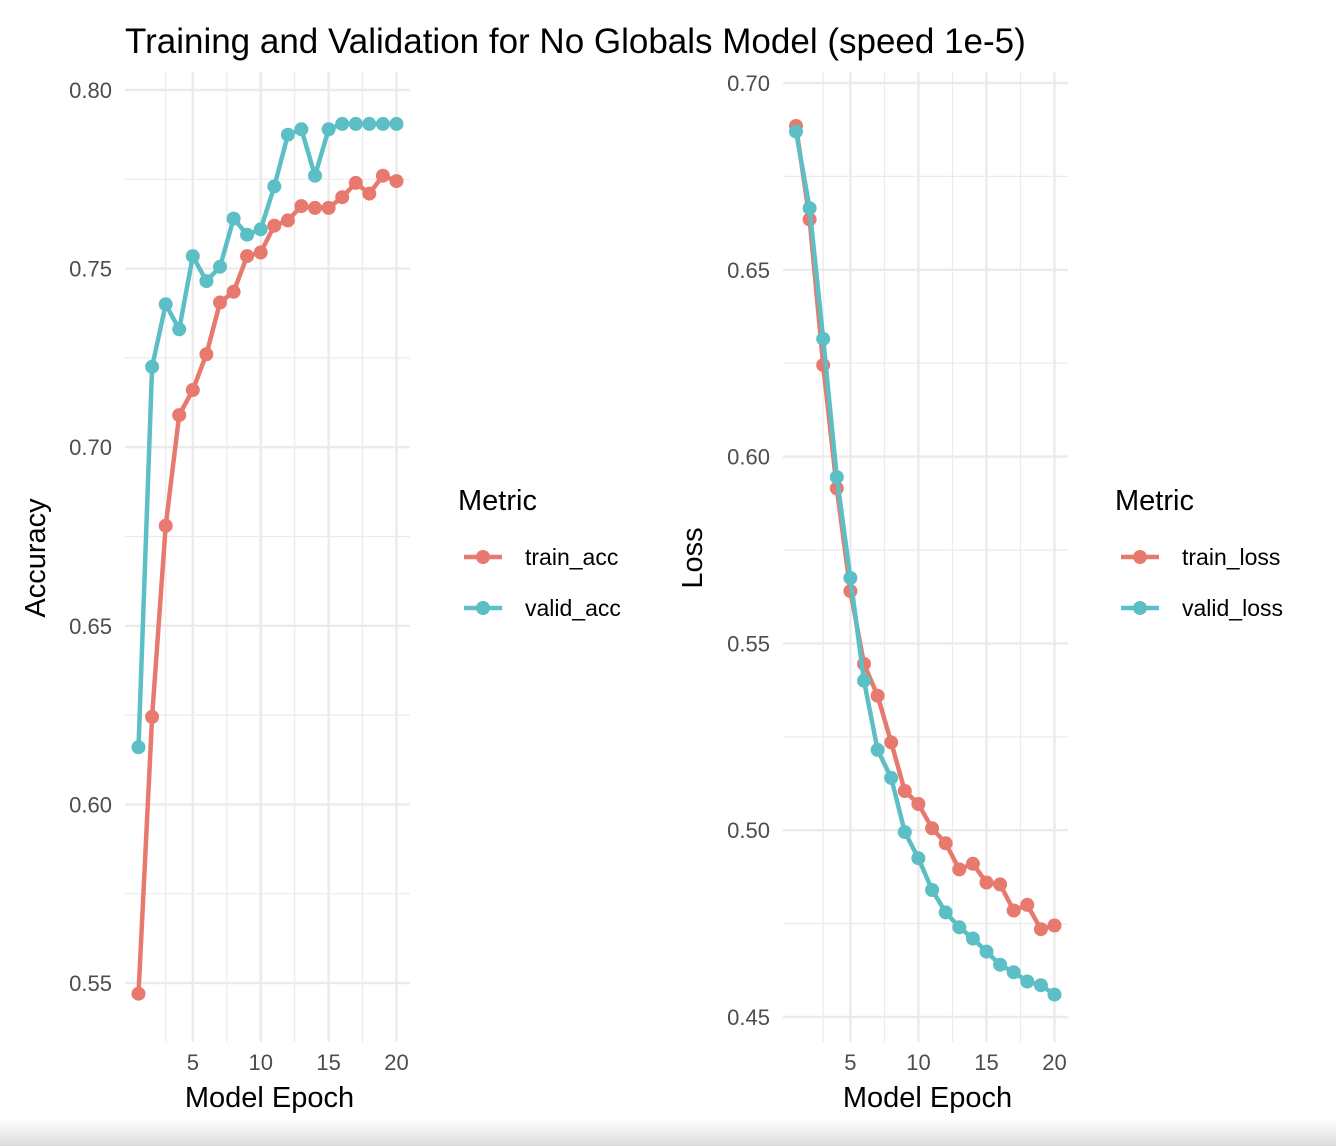 This screenshot has height=1146, width=1336. I want to click on legend-label: train_acc, so click(571, 557).